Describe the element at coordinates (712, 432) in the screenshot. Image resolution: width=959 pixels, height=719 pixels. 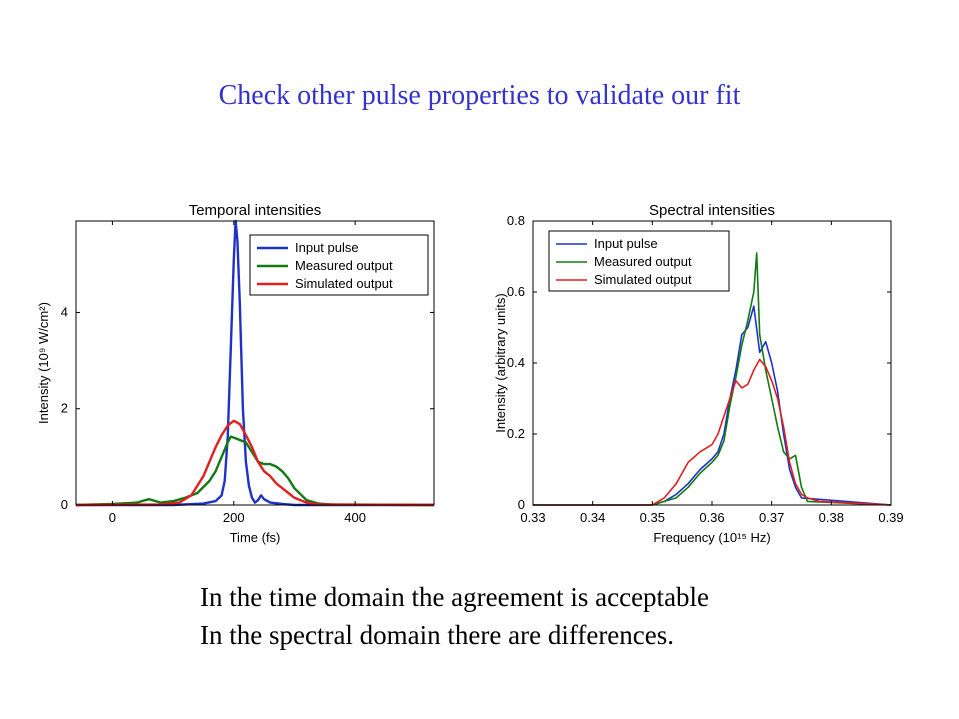
I see `chart-1-series-line-simulated-output` at that location.